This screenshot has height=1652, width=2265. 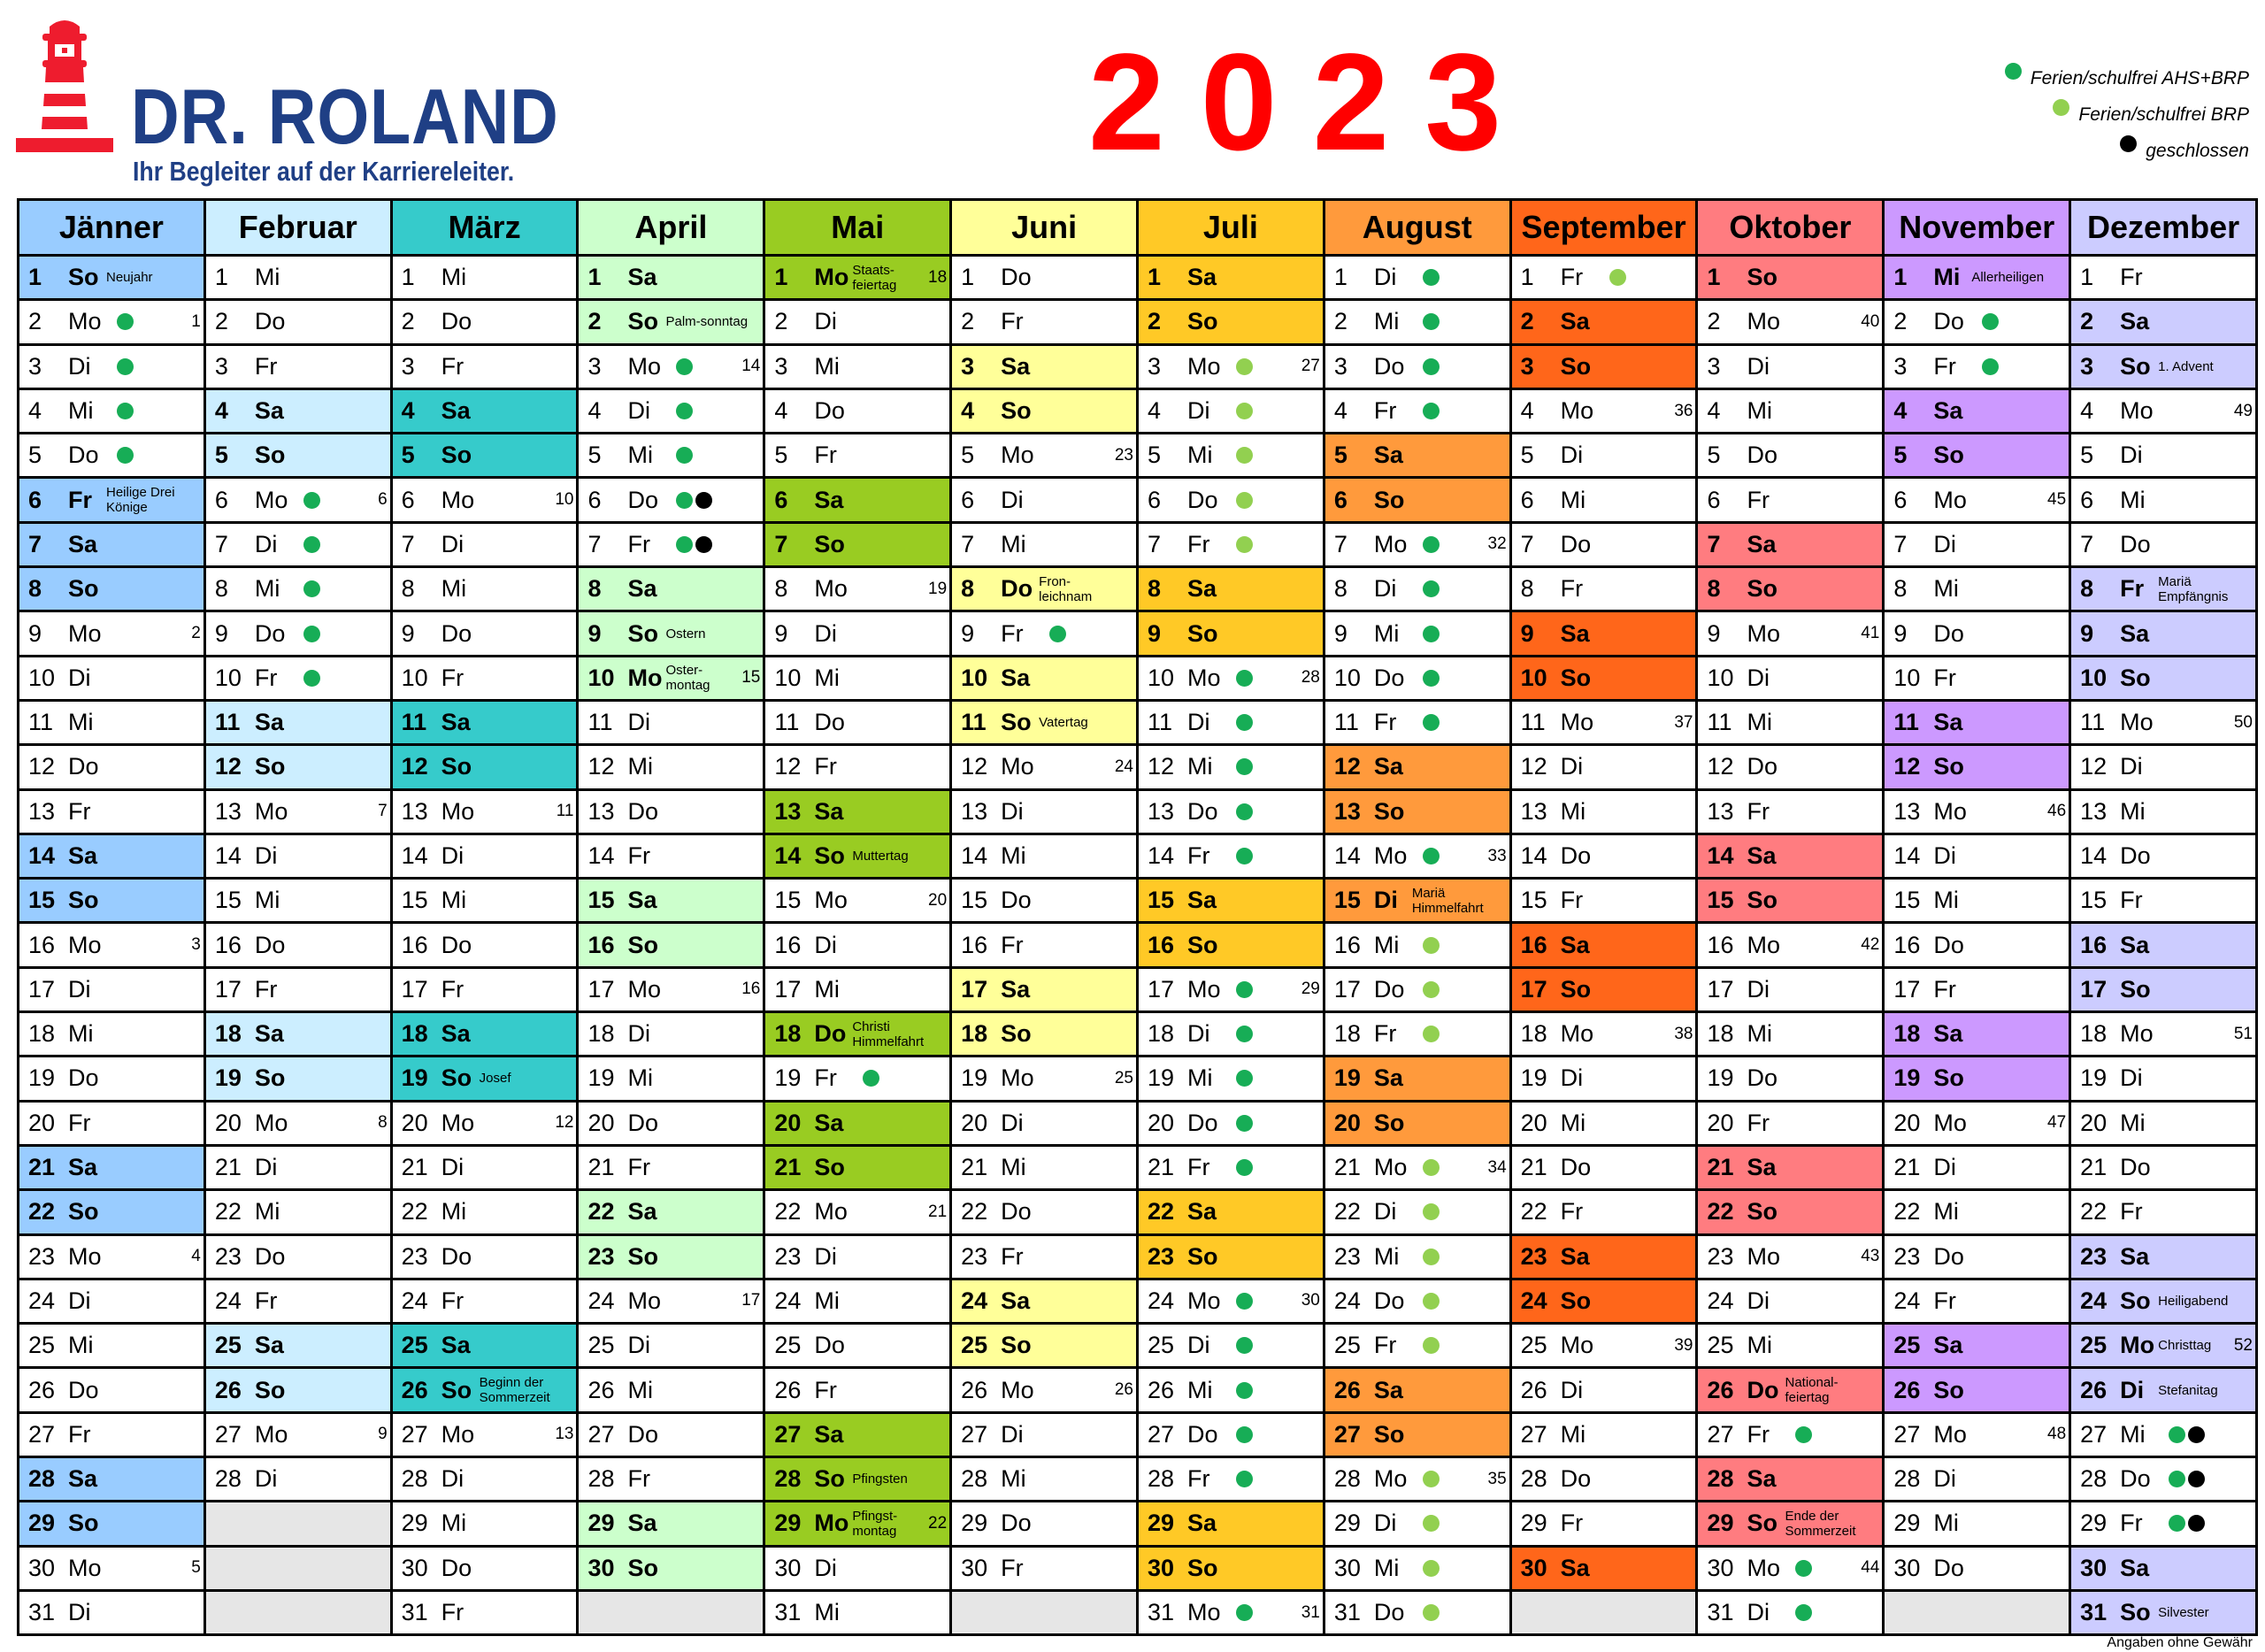 What do you see at coordinates (857, 1390) in the screenshot?
I see `day-cell: 26 Fr` at bounding box center [857, 1390].